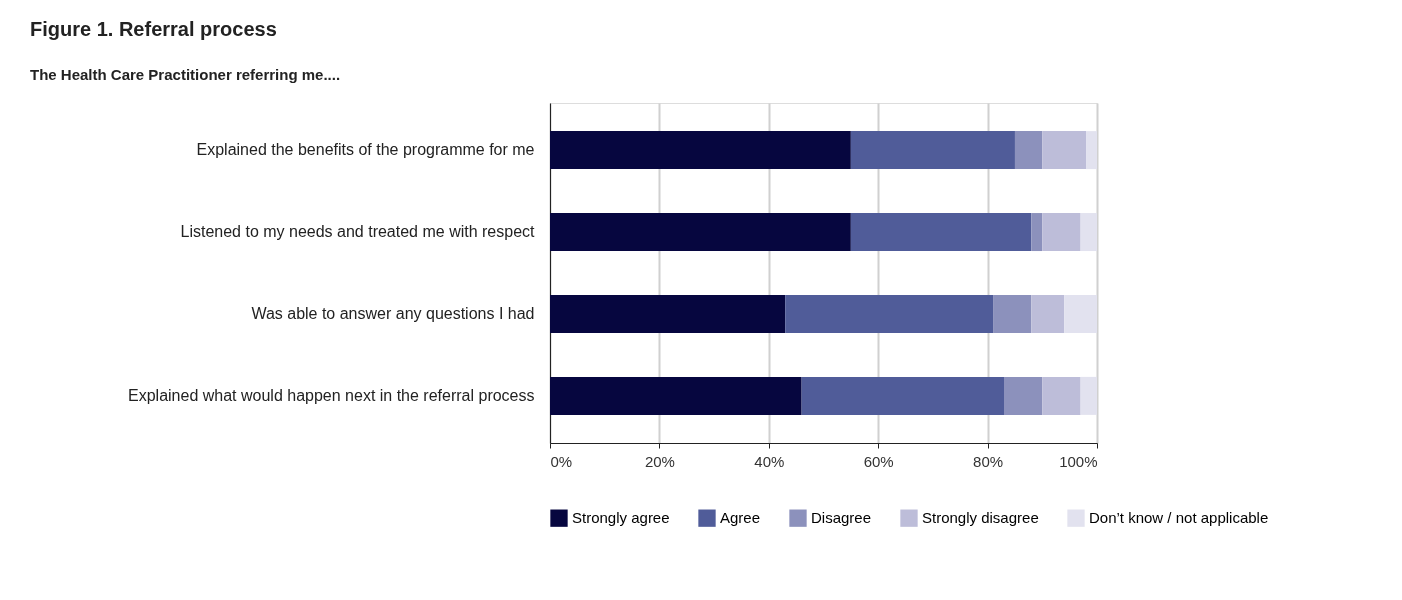 This screenshot has height=600, width=1402. What do you see at coordinates (878, 461) in the screenshot?
I see `x-tick-label: 60%` at bounding box center [878, 461].